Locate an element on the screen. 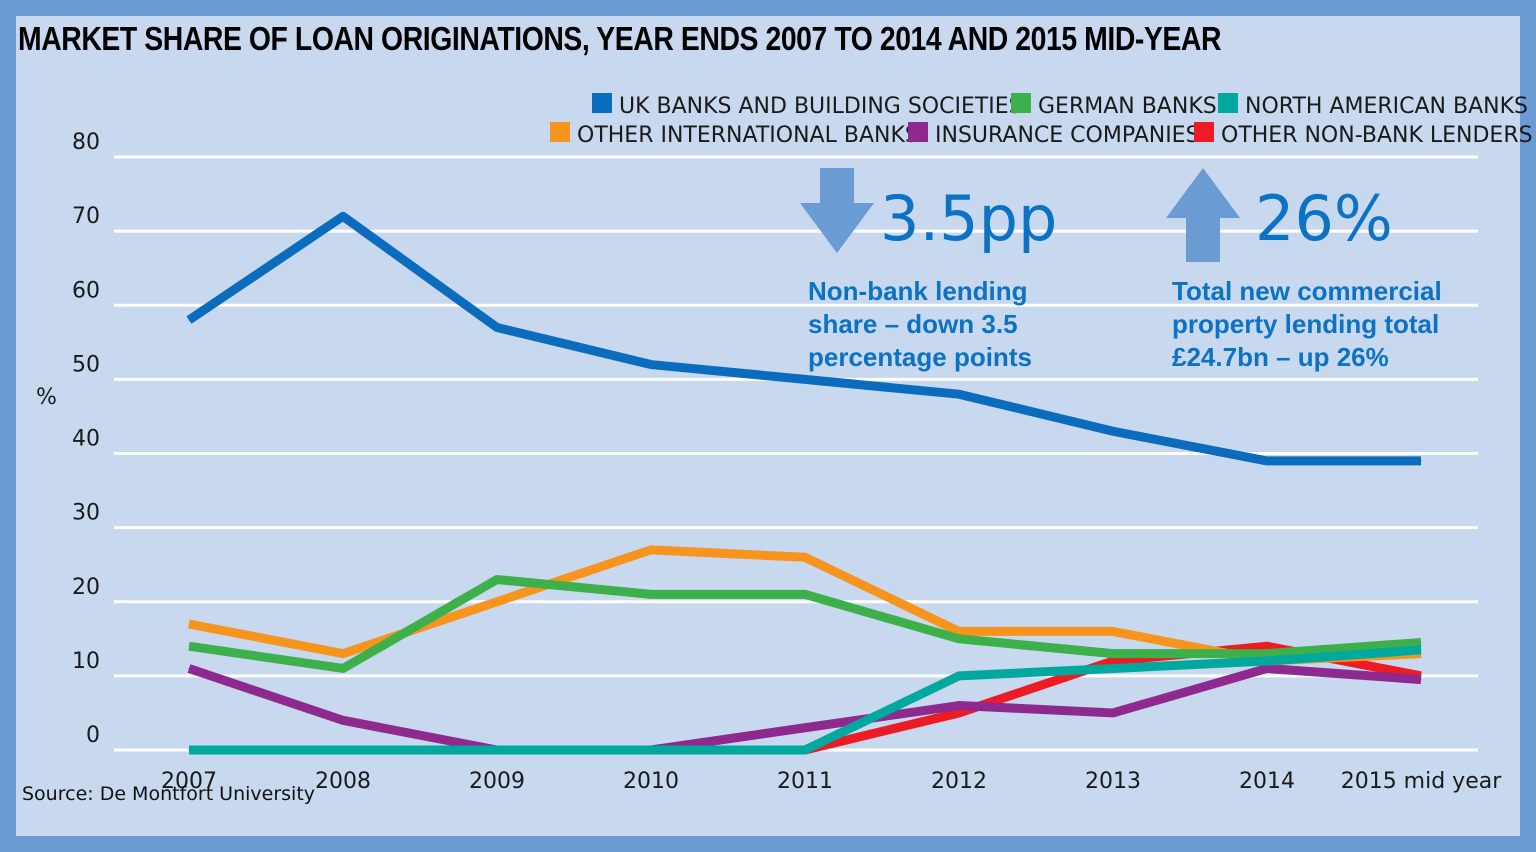  callout-text-0-0: Non-bank lending is located at coordinates (918, 291).